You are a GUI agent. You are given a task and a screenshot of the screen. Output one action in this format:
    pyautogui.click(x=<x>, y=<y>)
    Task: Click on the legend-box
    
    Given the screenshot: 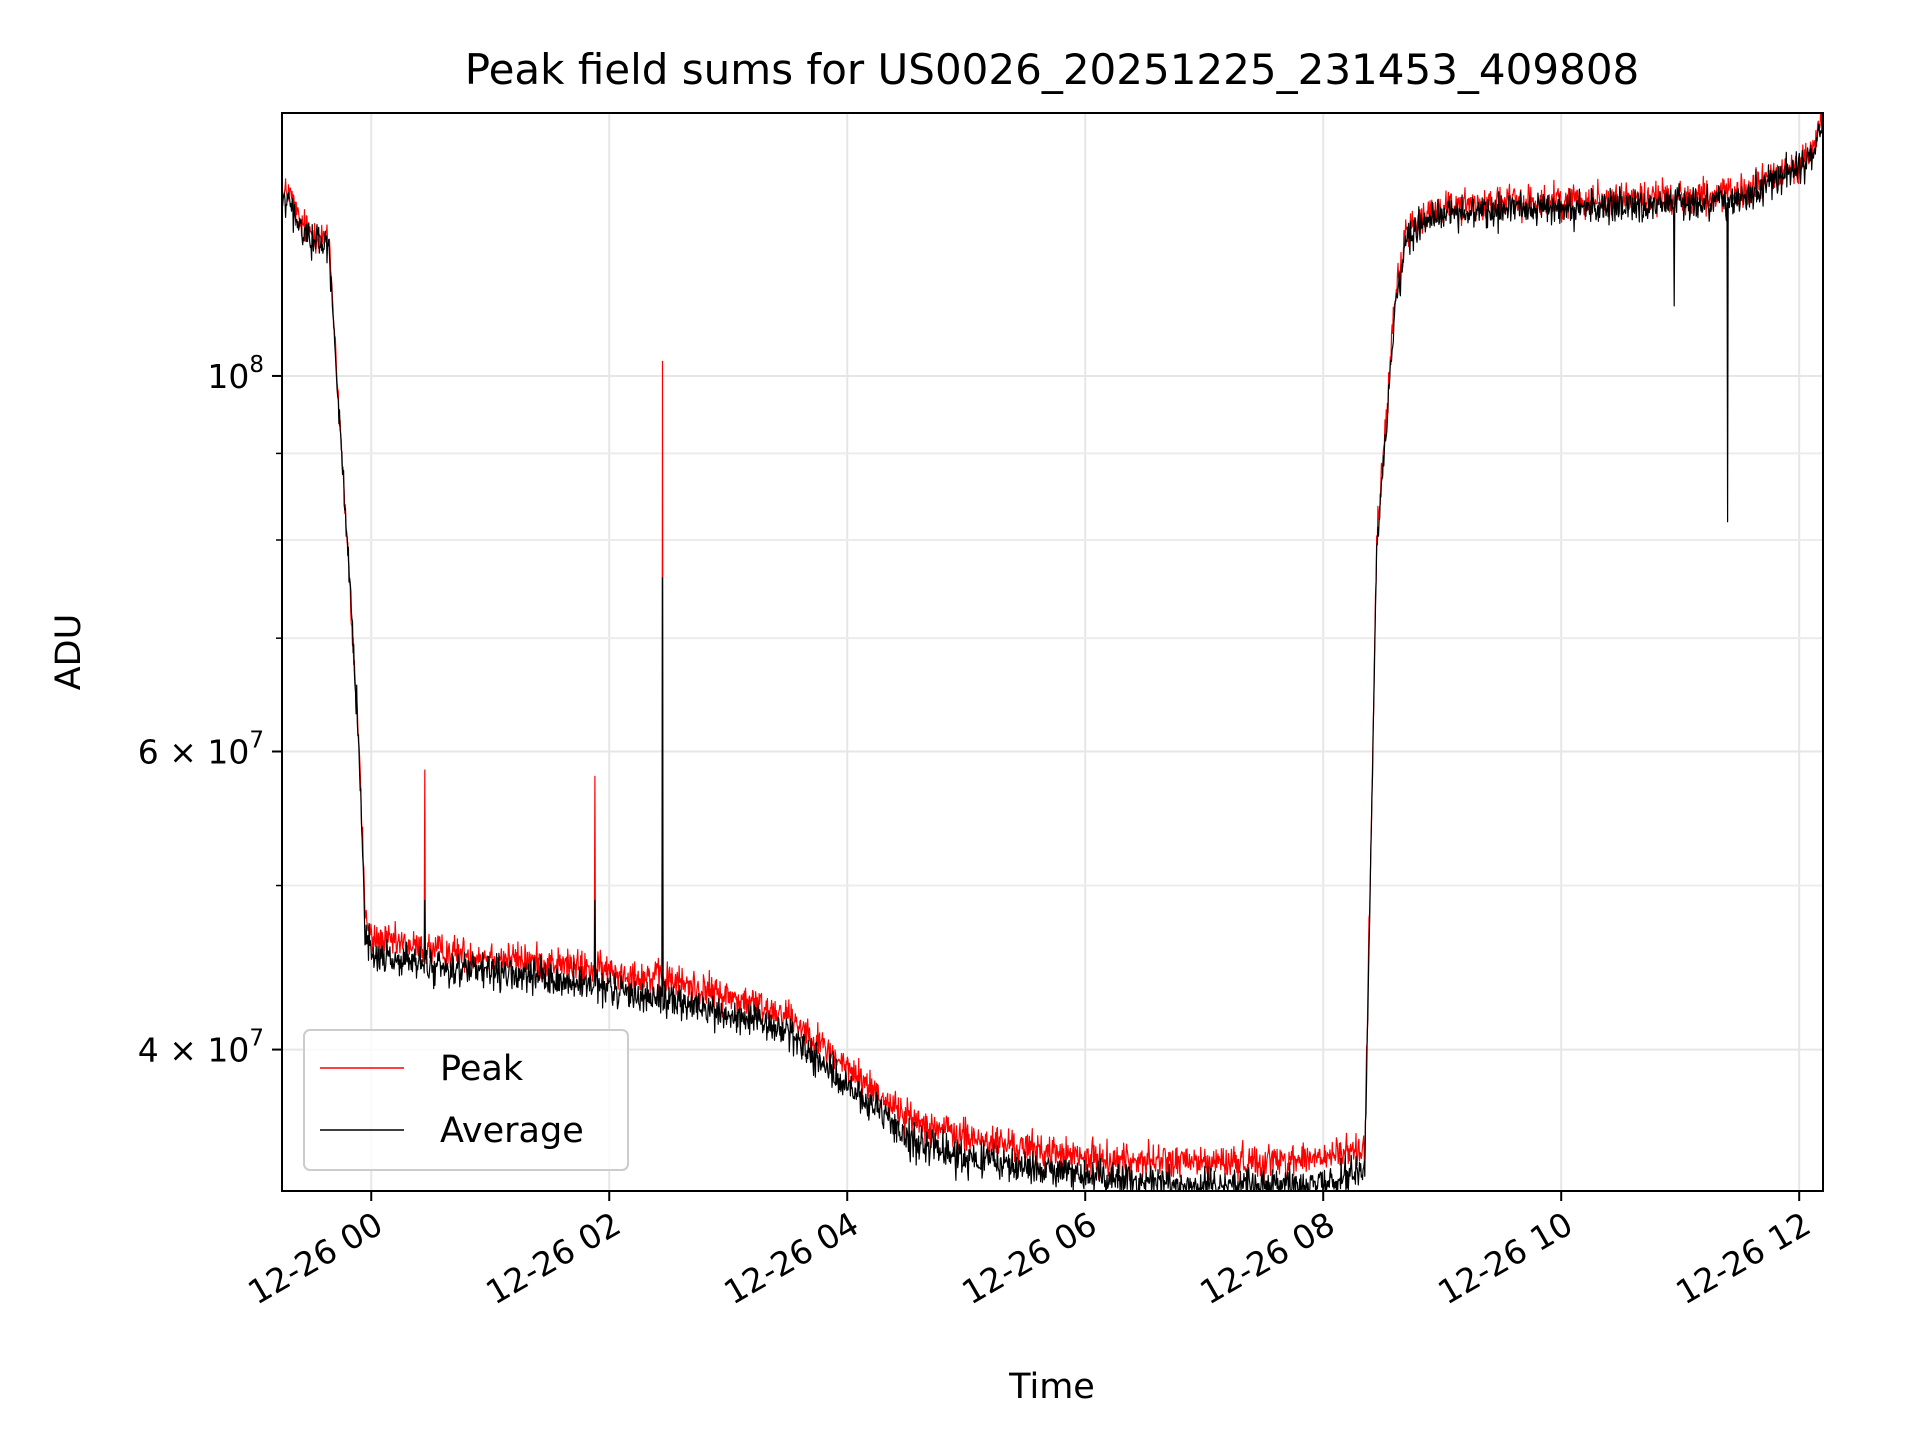 What is the action you would take?
    pyautogui.click(x=466, y=1100)
    